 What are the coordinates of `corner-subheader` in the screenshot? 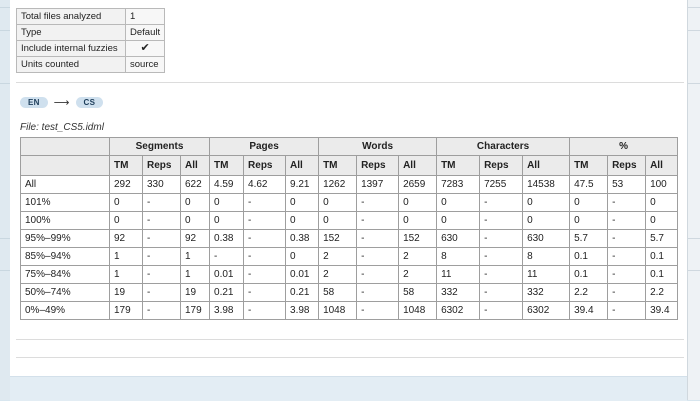 It's located at (65, 165).